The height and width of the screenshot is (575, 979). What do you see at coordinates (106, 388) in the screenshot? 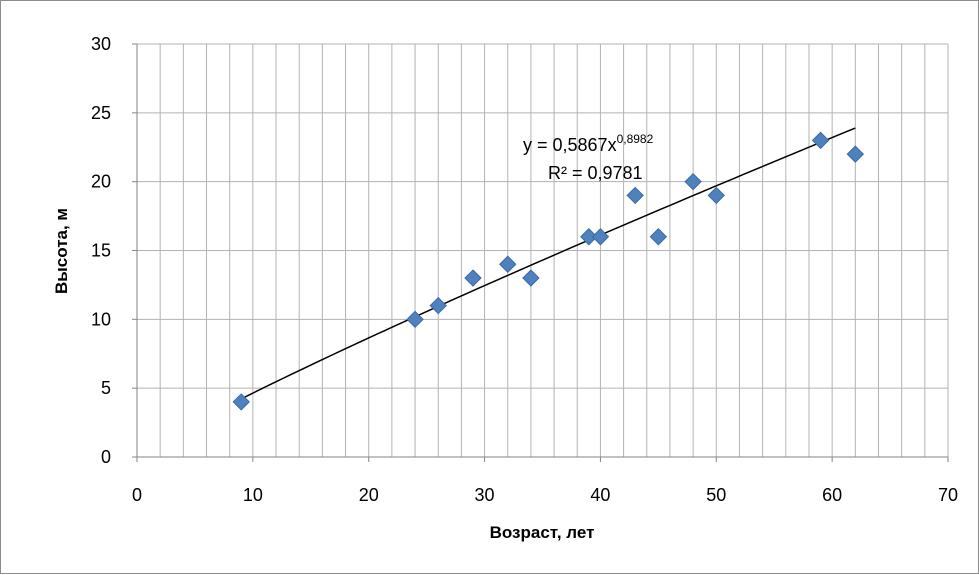
I see `y-tick-label: 5` at bounding box center [106, 388].